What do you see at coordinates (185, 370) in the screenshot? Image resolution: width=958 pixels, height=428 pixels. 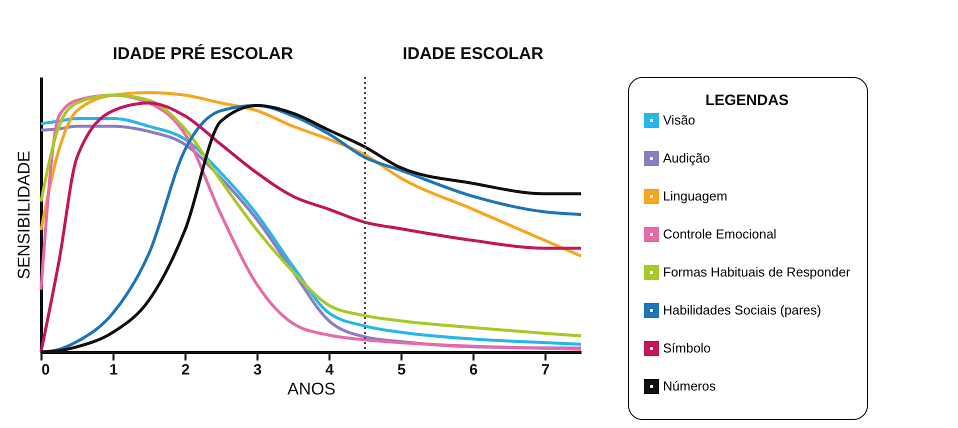 I see `x-tick-label: 2` at bounding box center [185, 370].